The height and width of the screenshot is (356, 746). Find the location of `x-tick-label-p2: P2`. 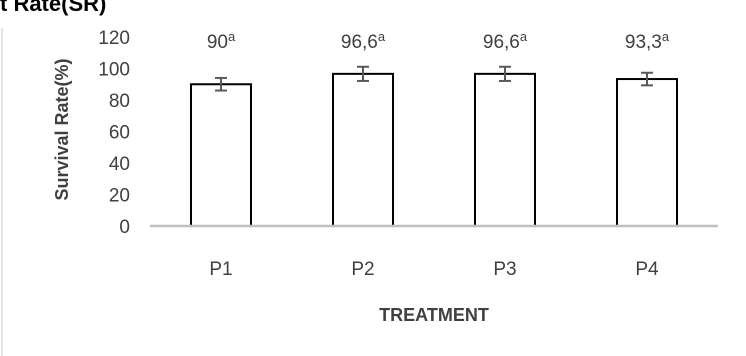

x-tick-label-p2: P2 is located at coordinates (362, 269).